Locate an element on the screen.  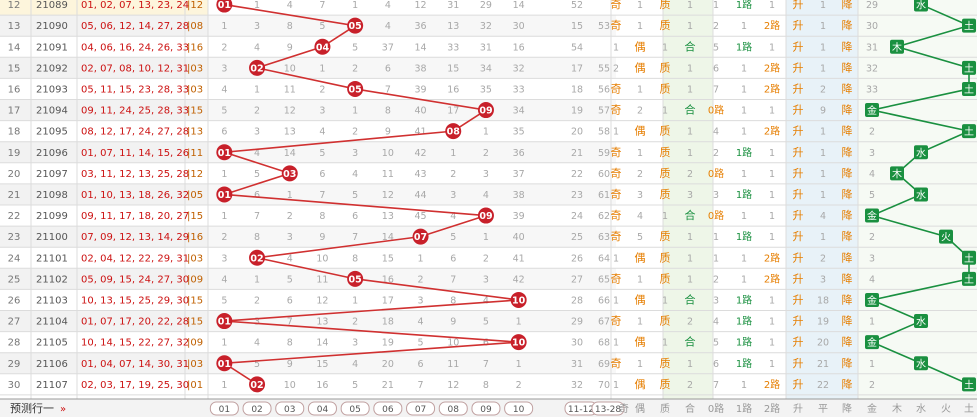
sum-value: |15 is located at coordinates (195, 322).